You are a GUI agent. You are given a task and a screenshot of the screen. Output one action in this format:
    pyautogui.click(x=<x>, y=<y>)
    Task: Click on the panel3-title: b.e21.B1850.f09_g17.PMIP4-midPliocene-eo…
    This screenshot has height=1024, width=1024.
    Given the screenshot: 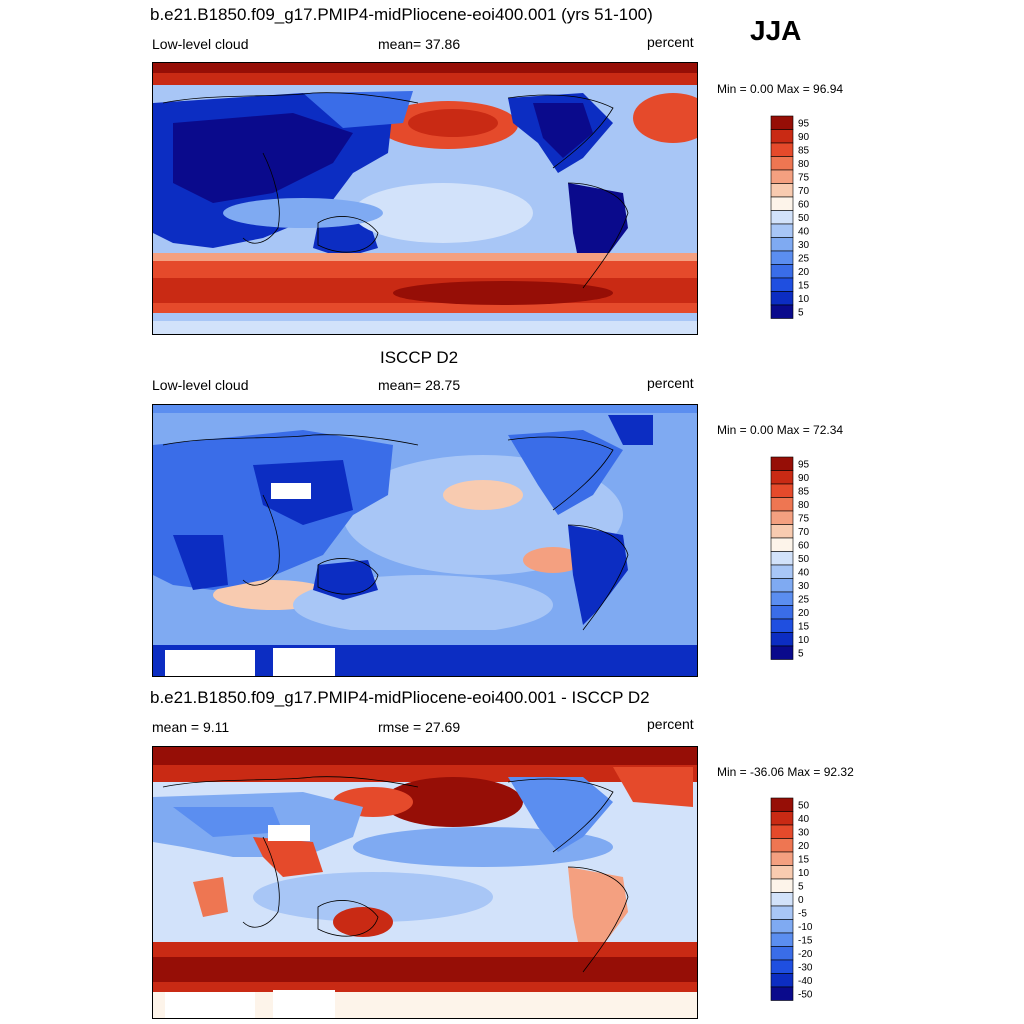 What is the action you would take?
    pyautogui.click(x=400, y=697)
    